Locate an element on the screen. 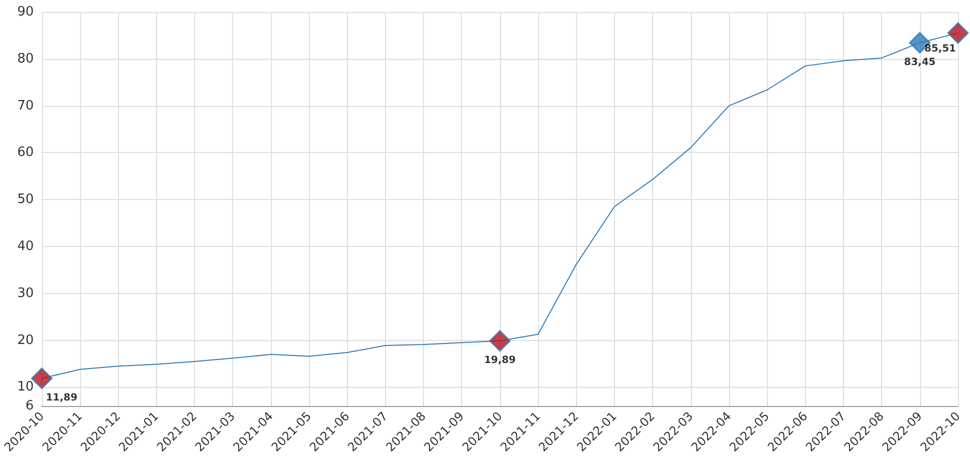 The height and width of the screenshot is (468, 970). y-tick-label: 30 is located at coordinates (25, 293).